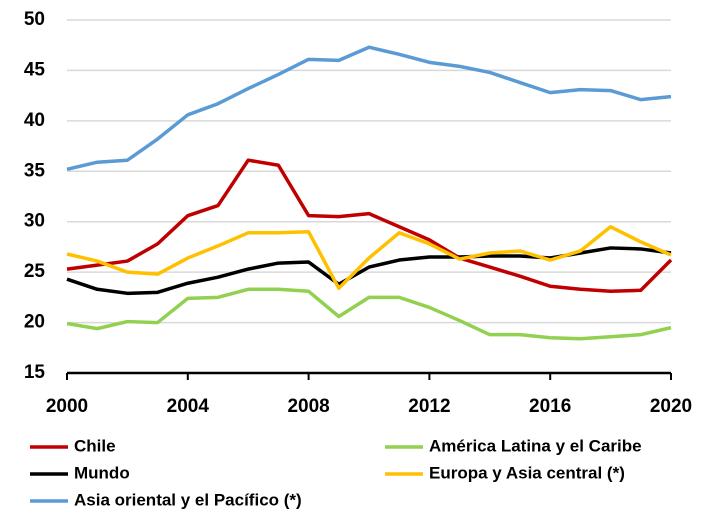  I want to click on y-tick-label: 15, so click(35, 372).